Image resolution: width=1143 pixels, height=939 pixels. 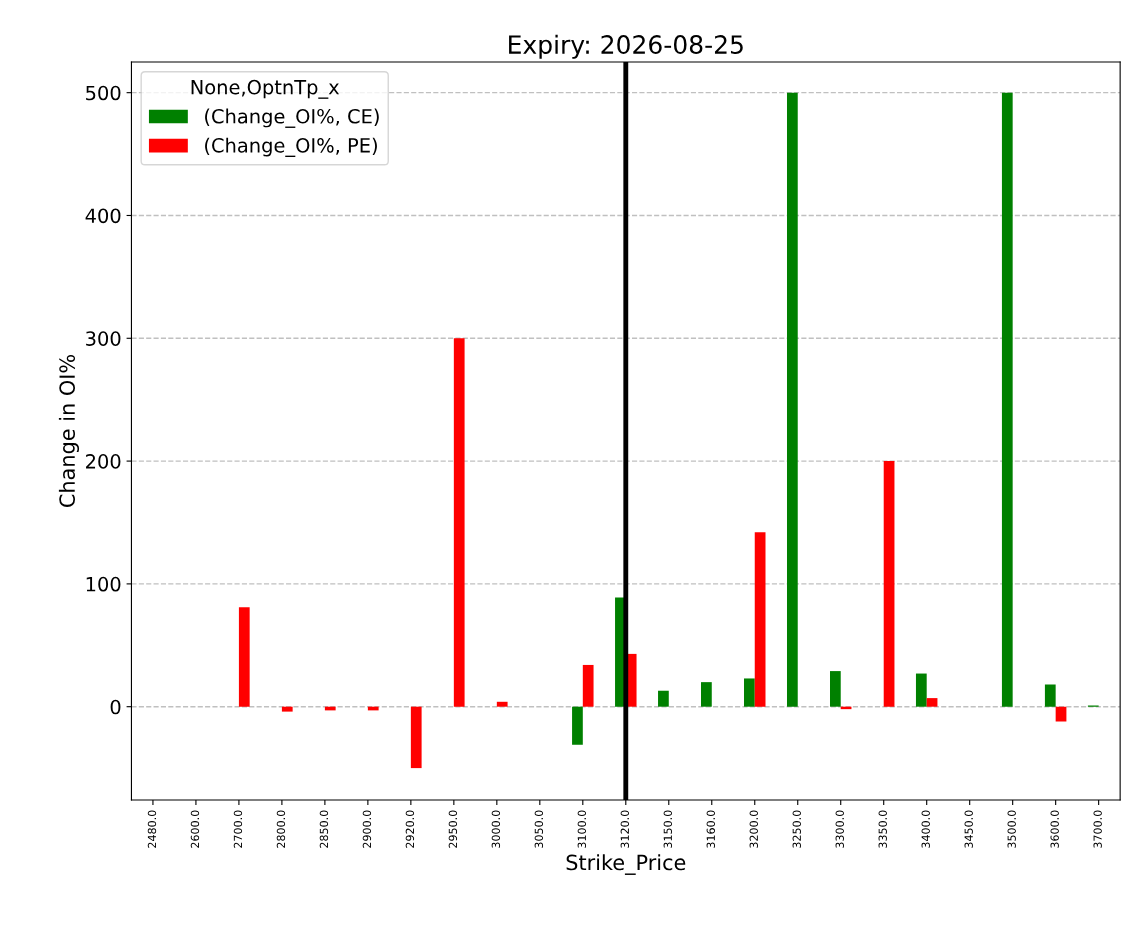 I want to click on x-tick-label: 3700.0, so click(x=1097, y=829).